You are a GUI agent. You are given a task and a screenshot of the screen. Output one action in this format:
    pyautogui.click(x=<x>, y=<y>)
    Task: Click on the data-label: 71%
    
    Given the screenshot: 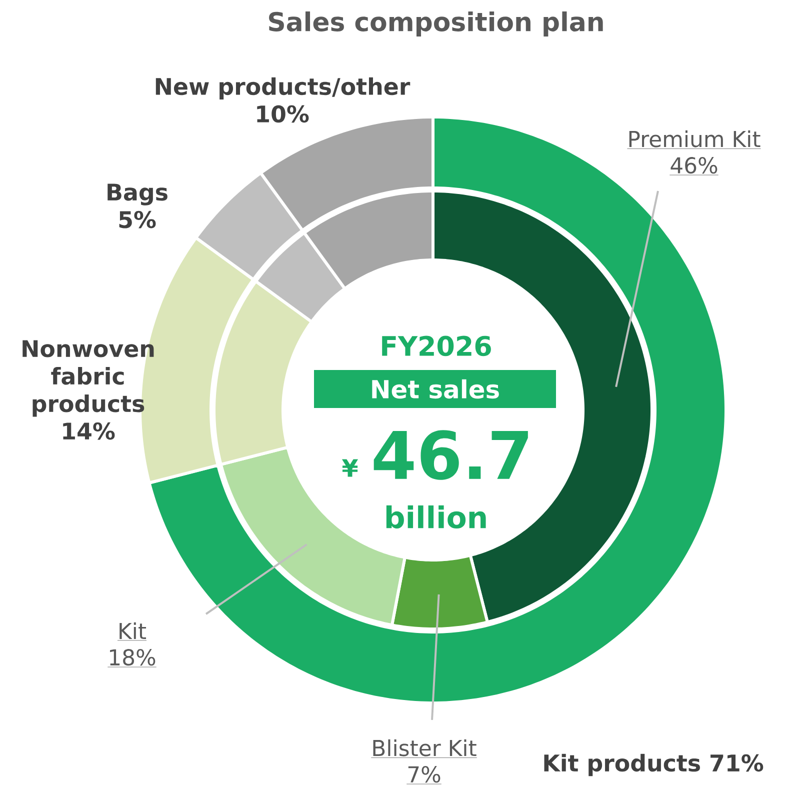 What is the action you would take?
    pyautogui.click(x=737, y=763)
    